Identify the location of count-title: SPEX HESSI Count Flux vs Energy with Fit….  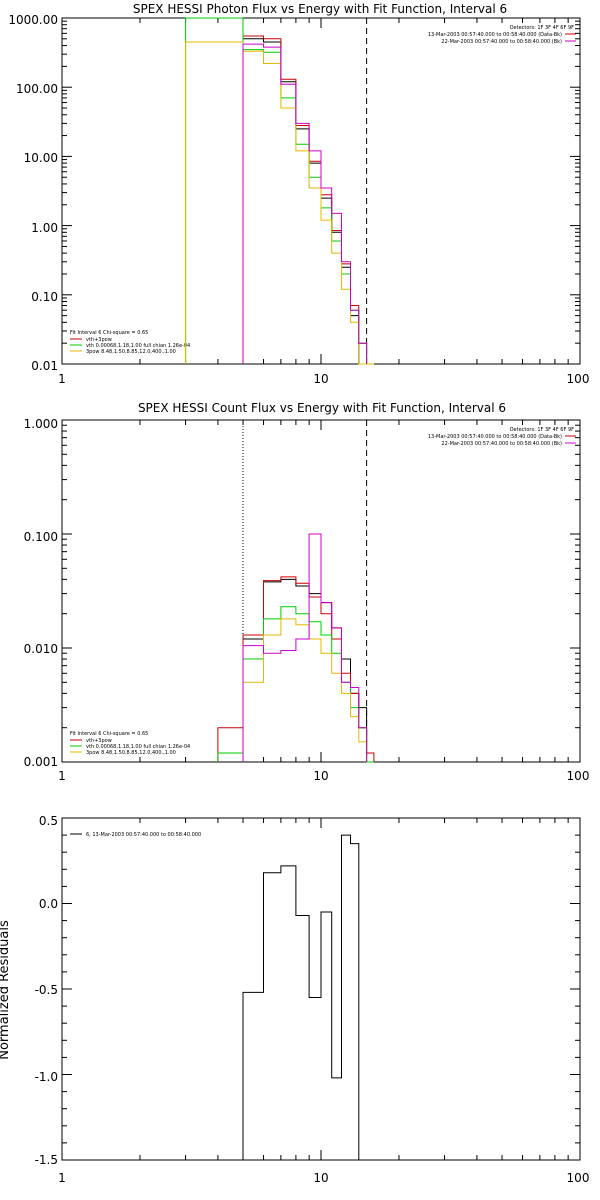
(322, 408).